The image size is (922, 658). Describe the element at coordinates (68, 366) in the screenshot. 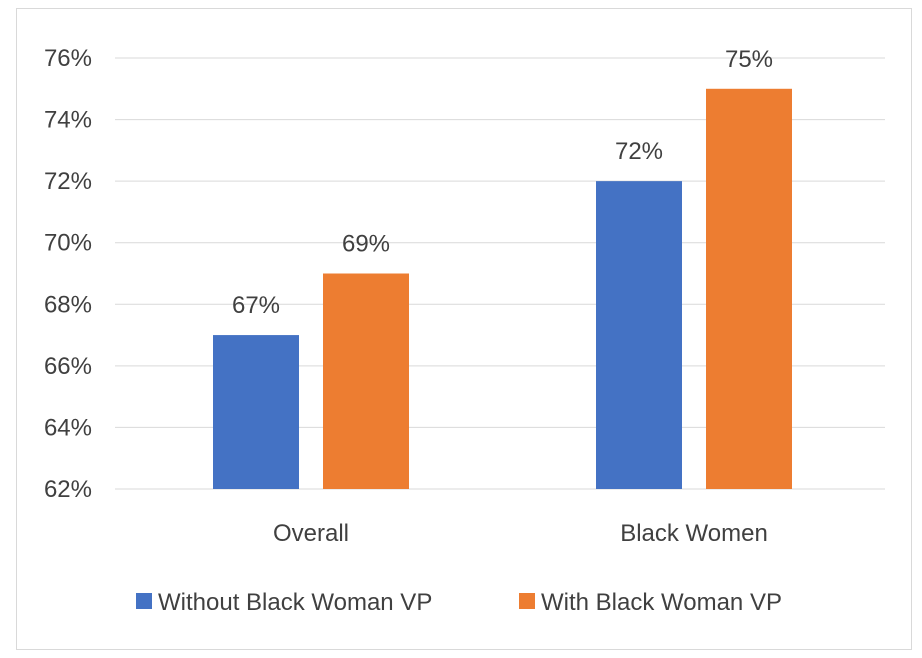

I see `y-tick-label: 66%` at that location.